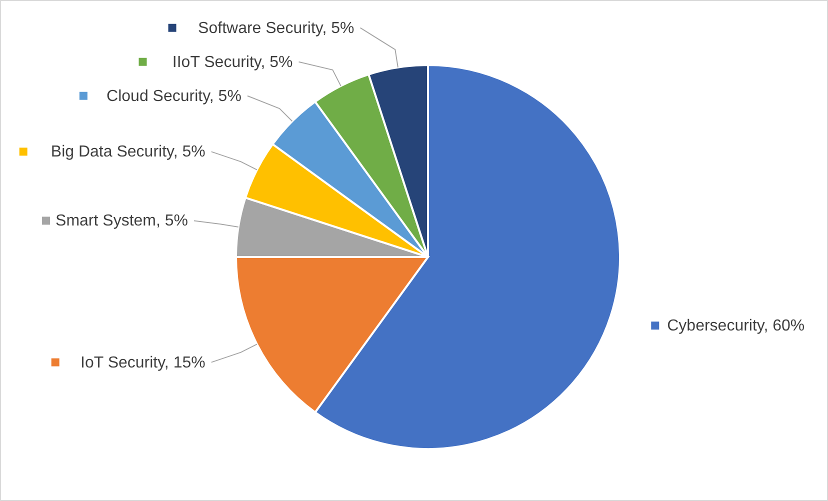 This screenshot has height=501, width=828. What do you see at coordinates (143, 363) in the screenshot?
I see `legend-label: IoT Security, 15%` at bounding box center [143, 363].